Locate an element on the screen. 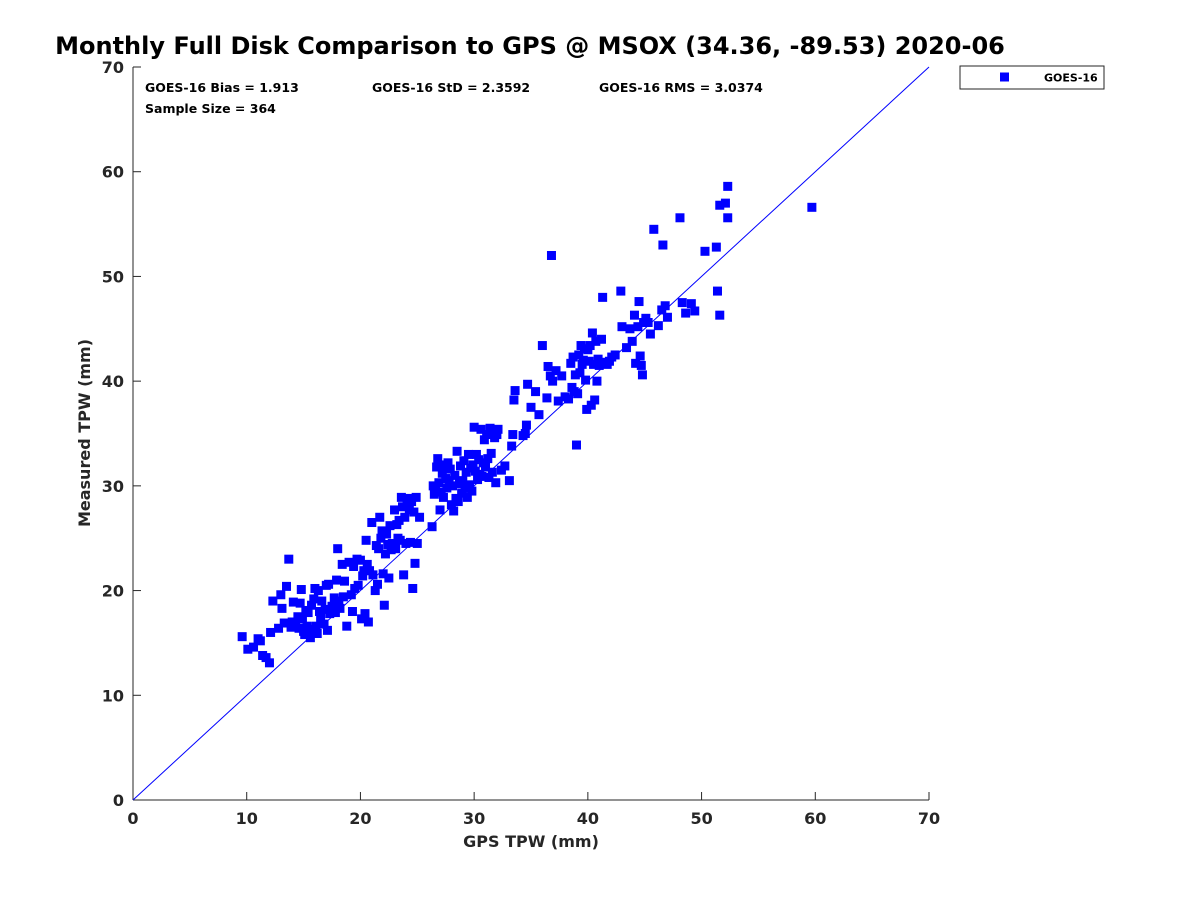 The width and height of the screenshot is (1200, 900). y-axis-label: Measured TPW (mm) is located at coordinates (84, 433).